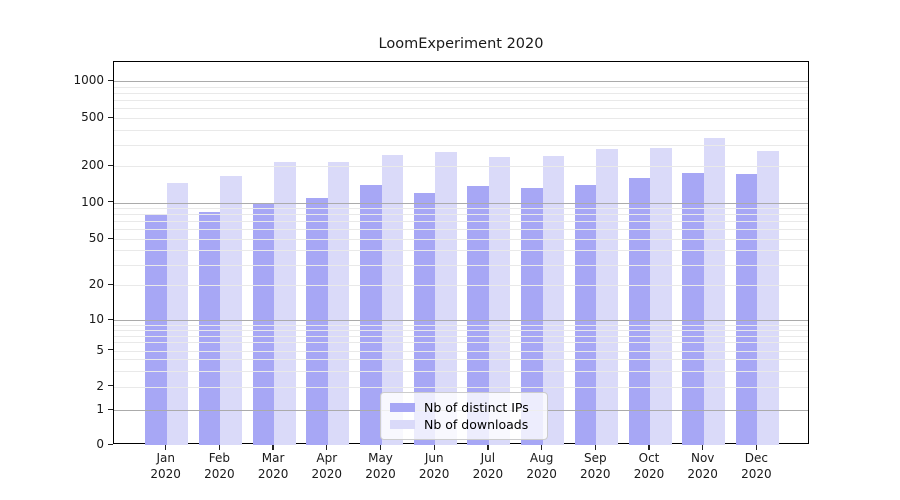 The height and width of the screenshot is (500, 900). Describe the element at coordinates (380, 447) in the screenshot. I see `x-tick-mark-may` at that location.